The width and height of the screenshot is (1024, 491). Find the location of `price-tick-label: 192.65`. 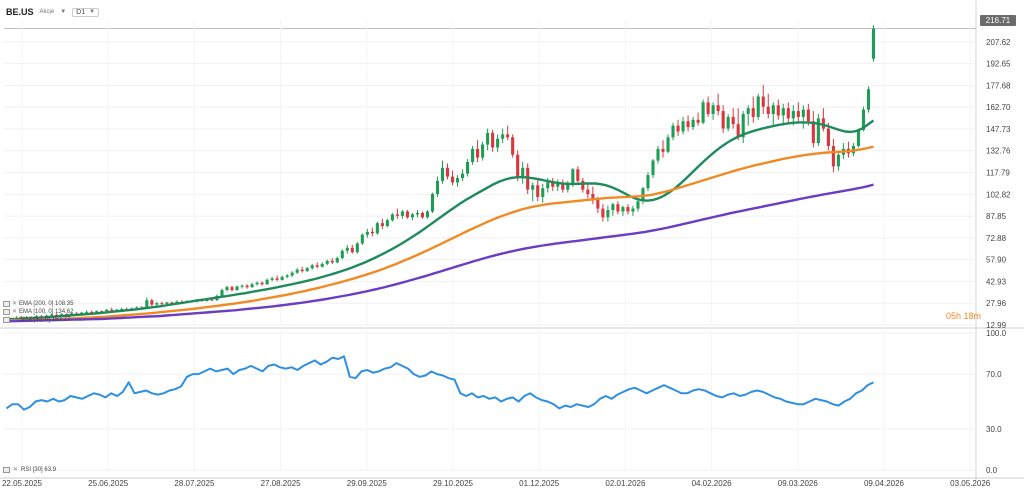

price-tick-label: 192.65 is located at coordinates (998, 64).